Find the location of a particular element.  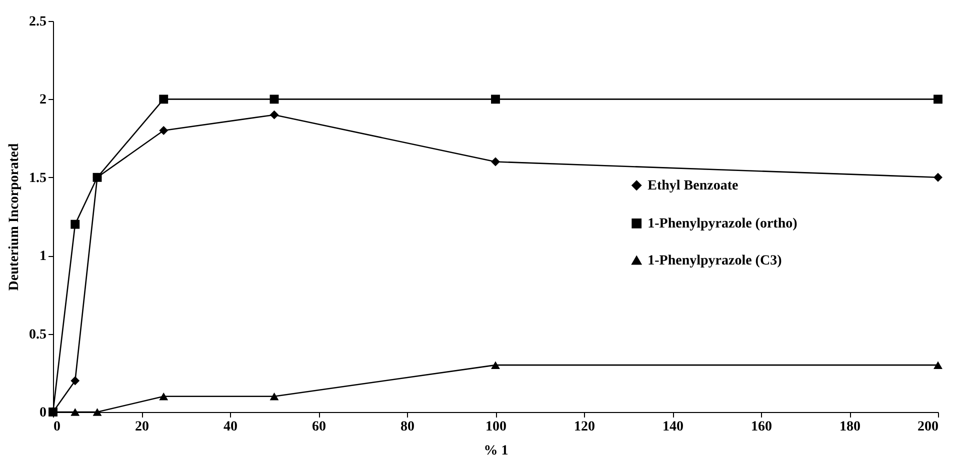

y-tick-label: 2.5 is located at coordinates (37, 22).